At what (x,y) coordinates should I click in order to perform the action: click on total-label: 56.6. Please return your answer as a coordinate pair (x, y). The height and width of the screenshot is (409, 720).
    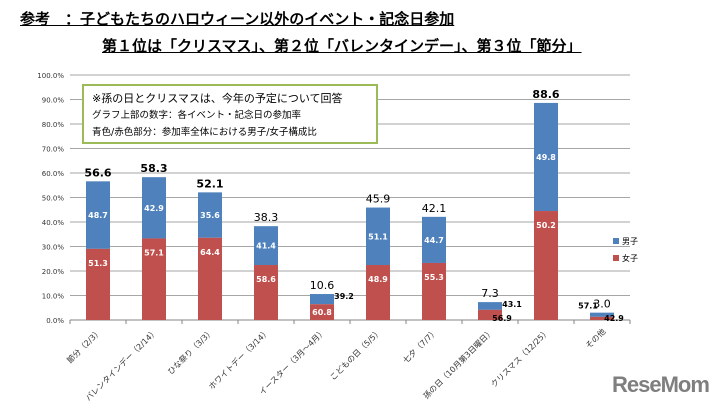
    Looking at the image, I should click on (97, 172).